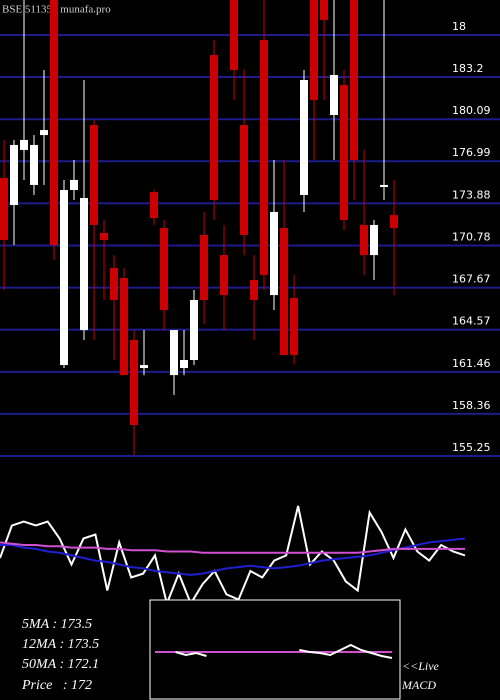 Image resolution: width=500 pixels, height=700 pixels. Describe the element at coordinates (471, 236) in the screenshot. I see `y-tick-label: 170.78` at that location.